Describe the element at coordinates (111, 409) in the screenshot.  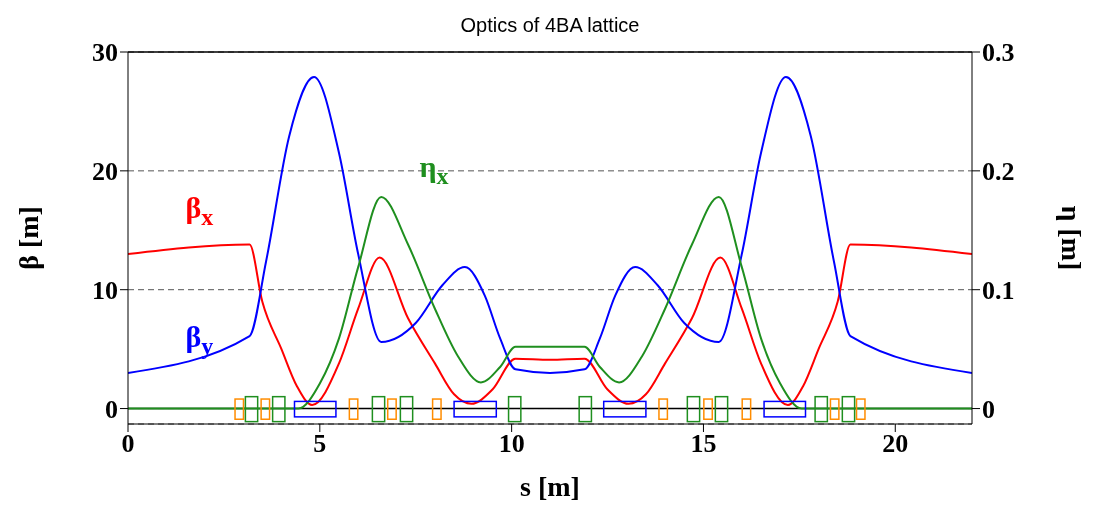
I see `y-tick-label: 0` at that location.